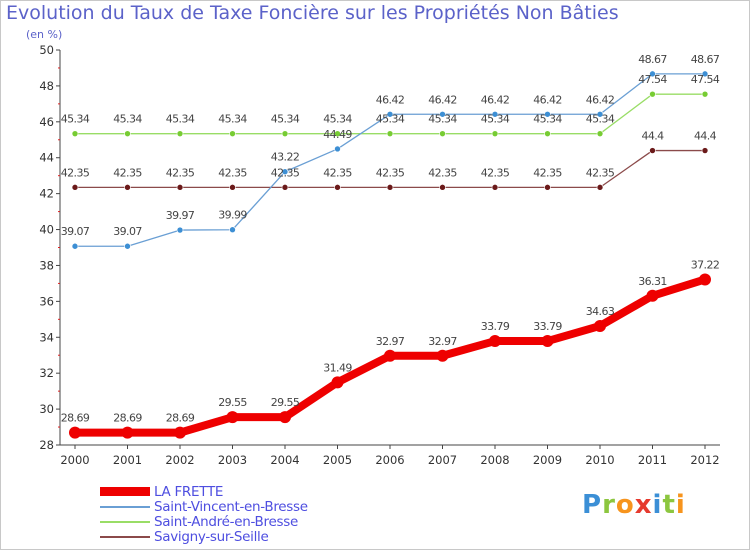 This screenshot has width=750, height=550. What do you see at coordinates (705, 59) in the screenshot?
I see `data-label: 48.67` at bounding box center [705, 59].